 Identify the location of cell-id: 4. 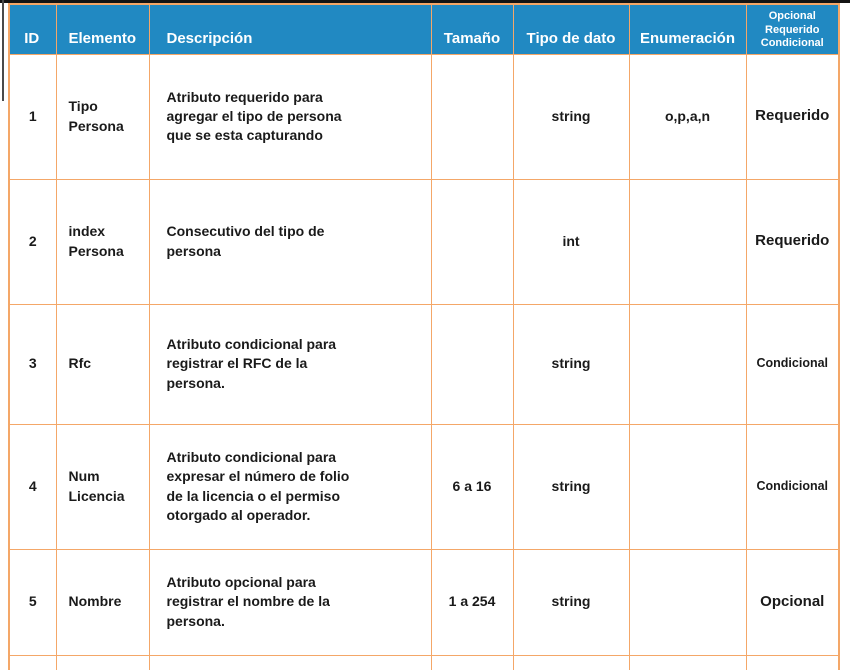
(32, 486).